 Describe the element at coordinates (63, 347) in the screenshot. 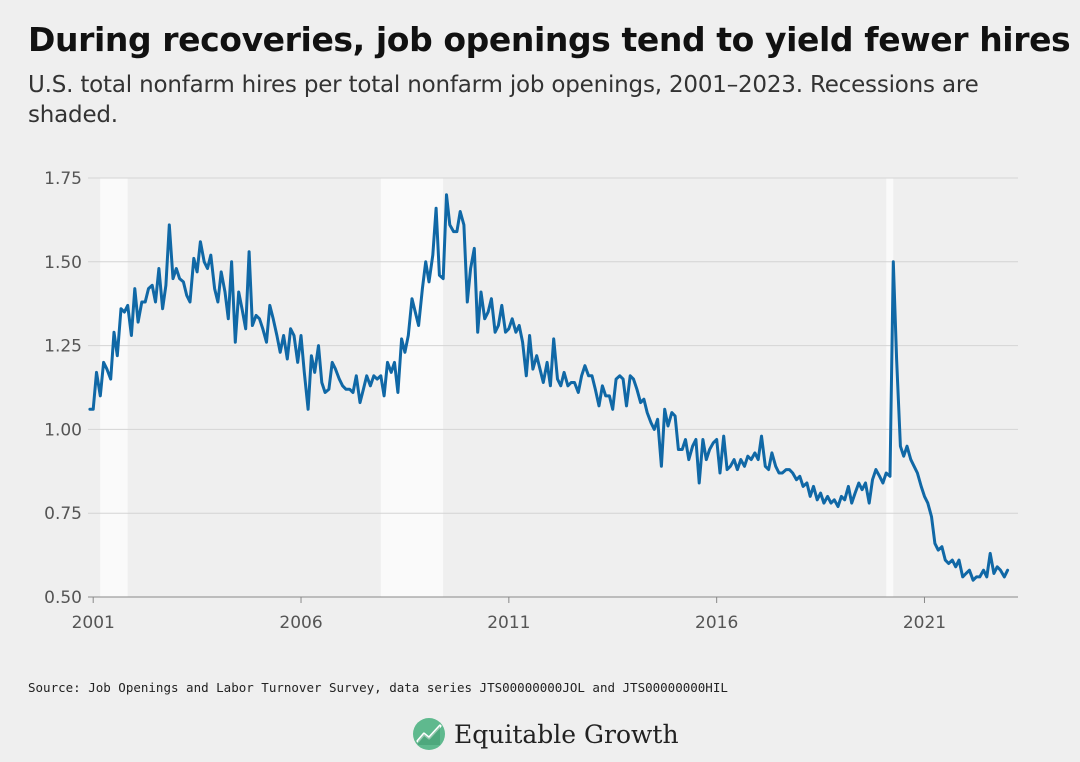

I see `y-tick-label: 1.25` at that location.